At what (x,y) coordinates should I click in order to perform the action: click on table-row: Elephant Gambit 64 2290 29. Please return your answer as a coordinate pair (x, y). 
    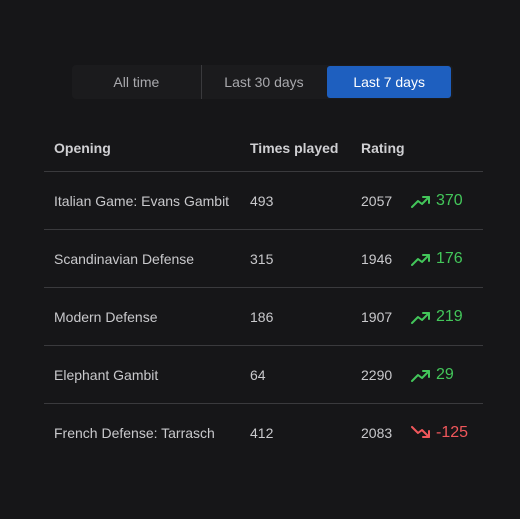
    Looking at the image, I should click on (263, 374).